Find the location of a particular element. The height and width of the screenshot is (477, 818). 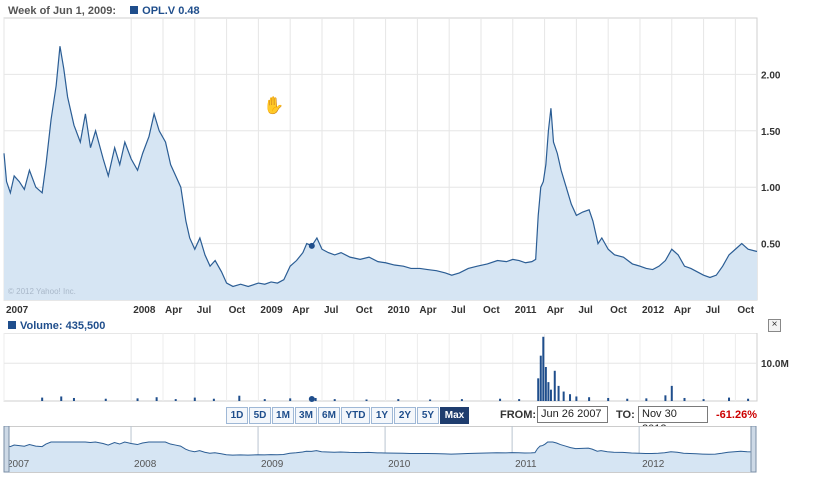

price-highlight-dot is located at coordinates (311, 245).